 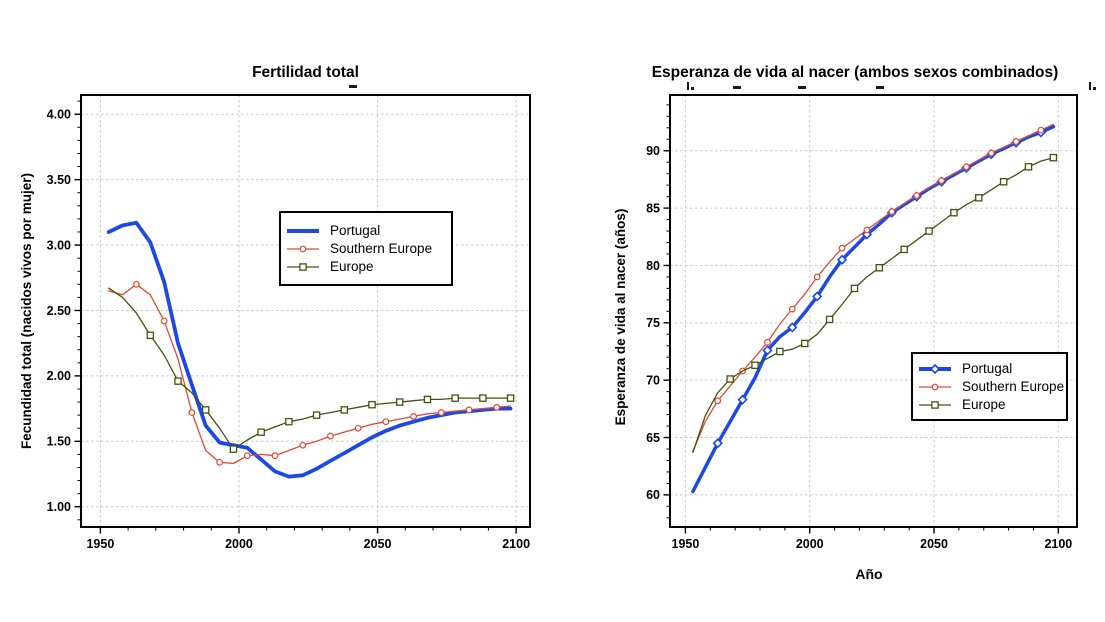 What do you see at coordinates (653, 151) in the screenshot?
I see `y-tick-label: 90` at bounding box center [653, 151].